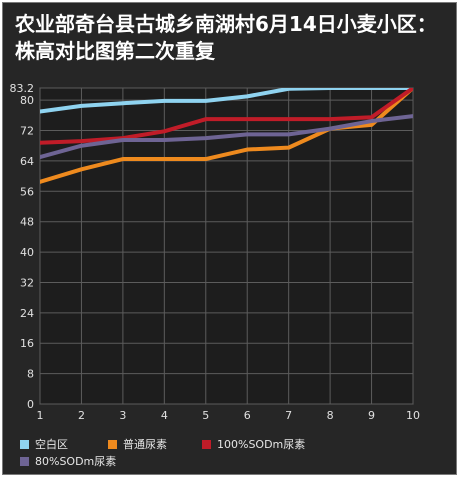 This screenshot has height=479, width=461. I want to click on y-tick-label: 16, so click(27, 343).